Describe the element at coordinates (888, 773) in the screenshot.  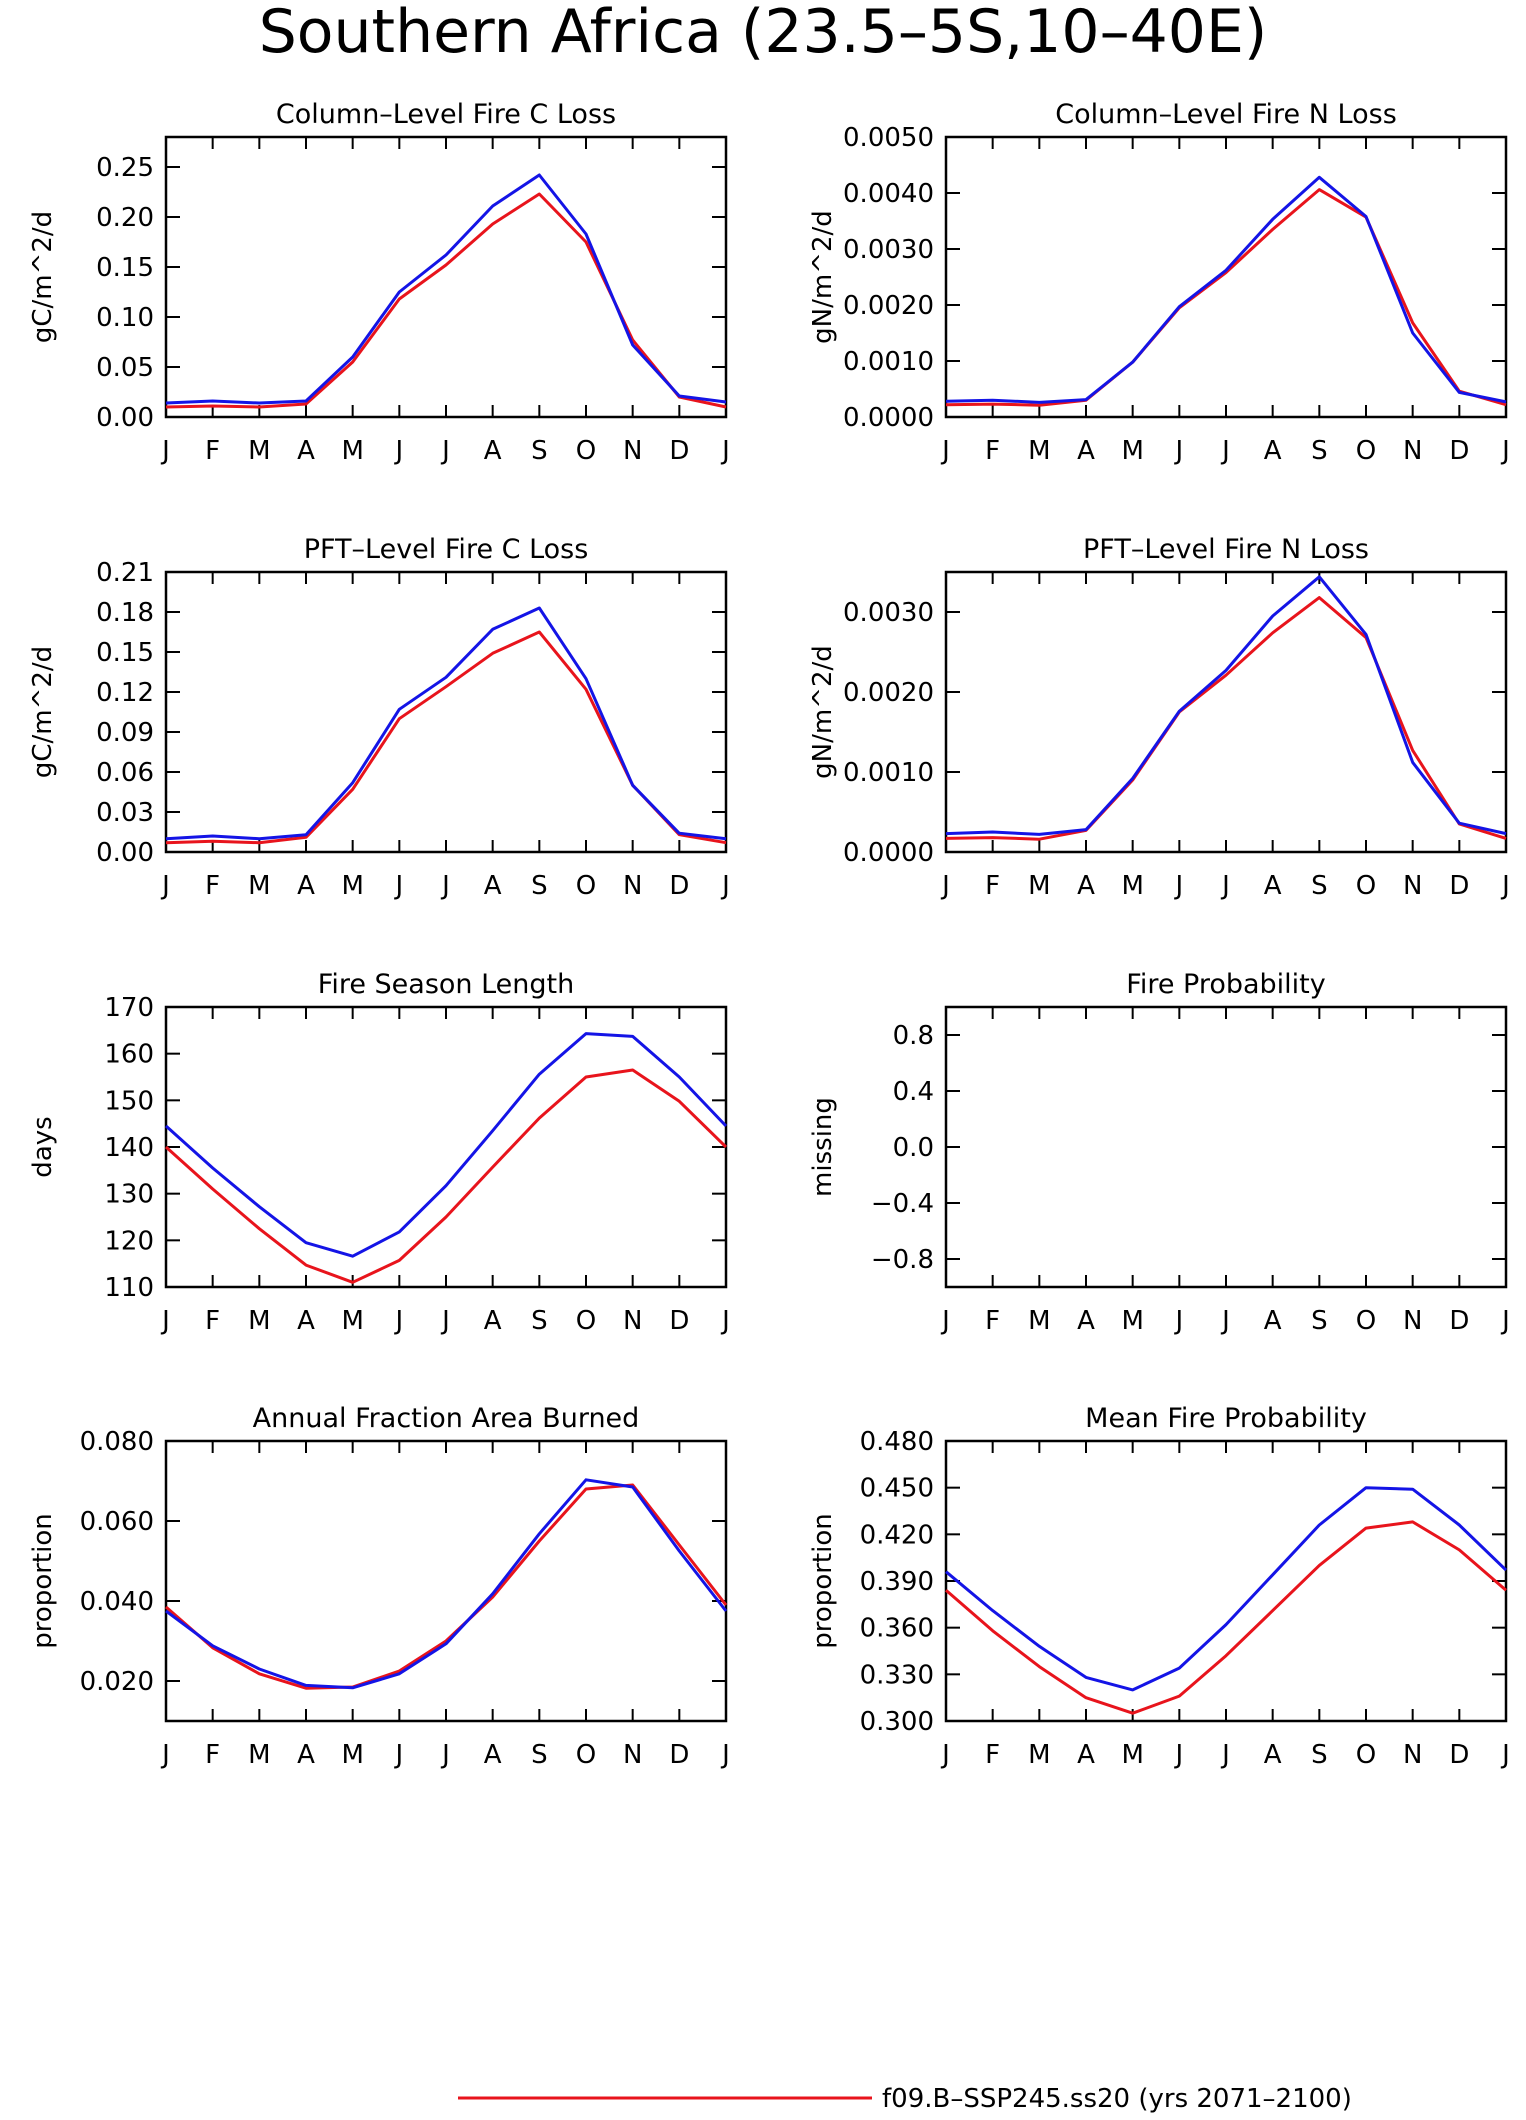
I see `y-tick-label: 0.0010` at that location.